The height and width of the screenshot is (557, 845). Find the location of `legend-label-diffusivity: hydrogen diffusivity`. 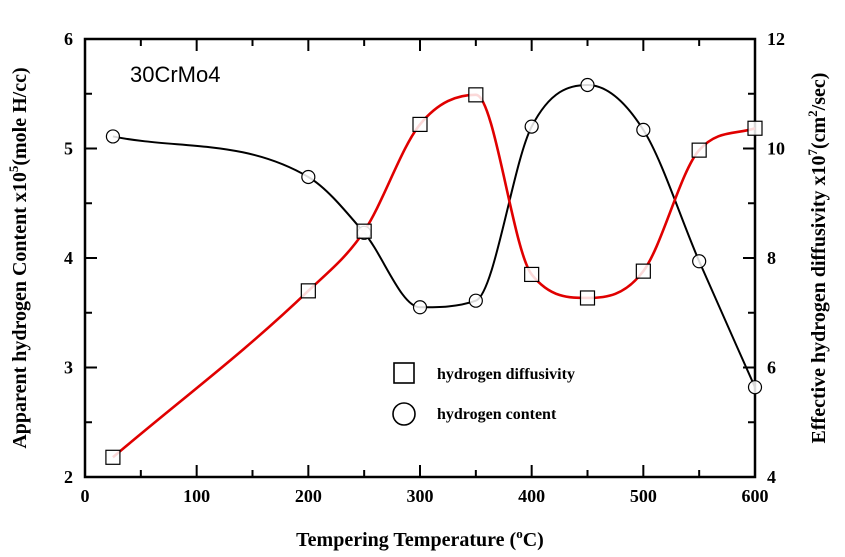

legend-label-diffusivity: hydrogen diffusivity is located at coordinates (506, 374).